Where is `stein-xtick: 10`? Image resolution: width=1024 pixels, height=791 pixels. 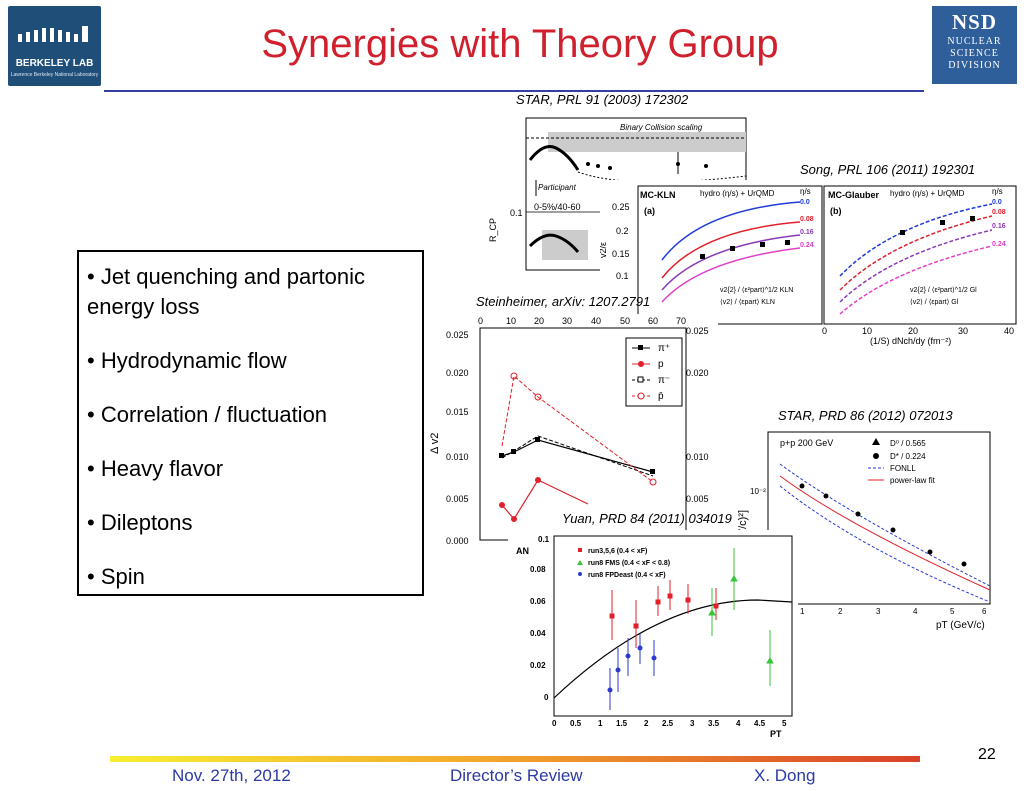 stein-xtick: 10 is located at coordinates (511, 321).